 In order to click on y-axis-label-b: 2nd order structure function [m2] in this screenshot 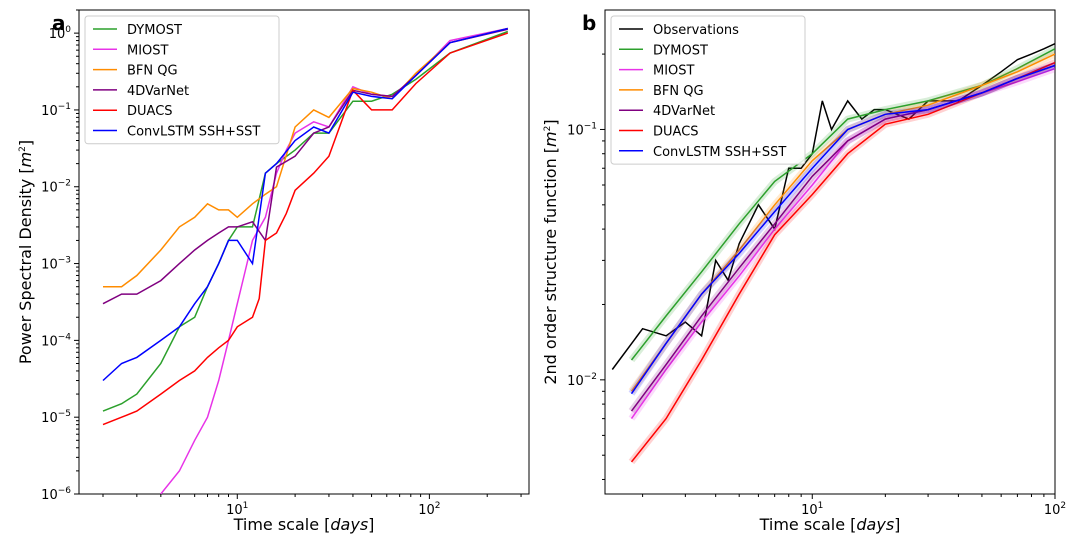, I will do `click(550, 251)`.